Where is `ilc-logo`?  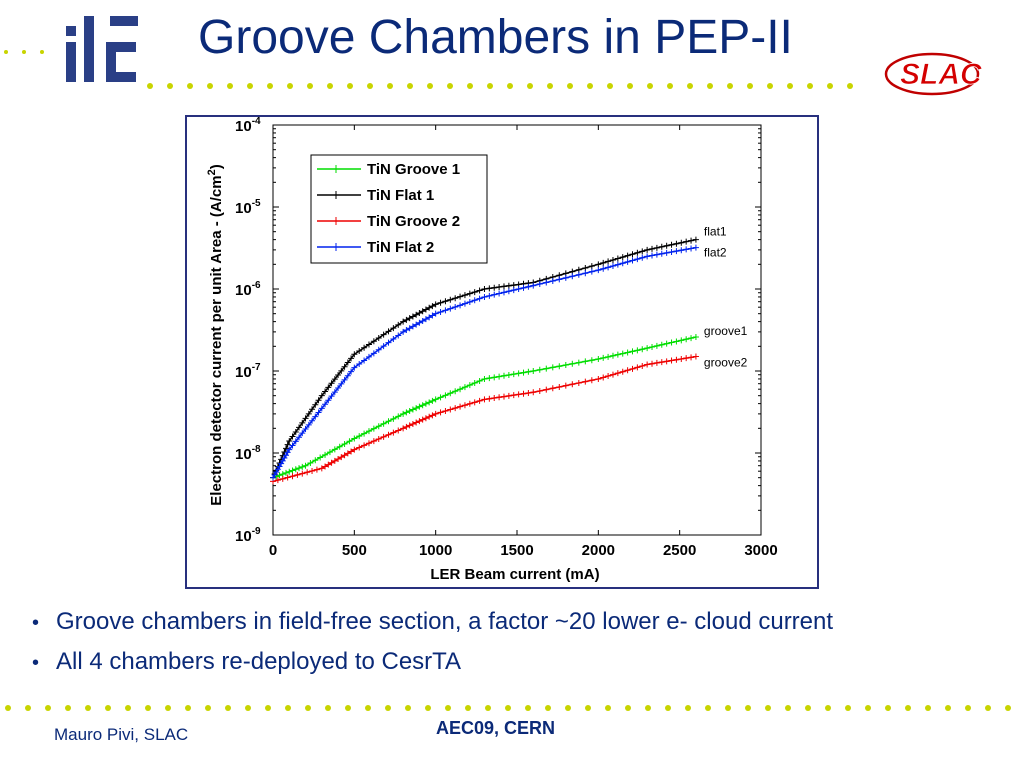 ilc-logo is located at coordinates (102, 49).